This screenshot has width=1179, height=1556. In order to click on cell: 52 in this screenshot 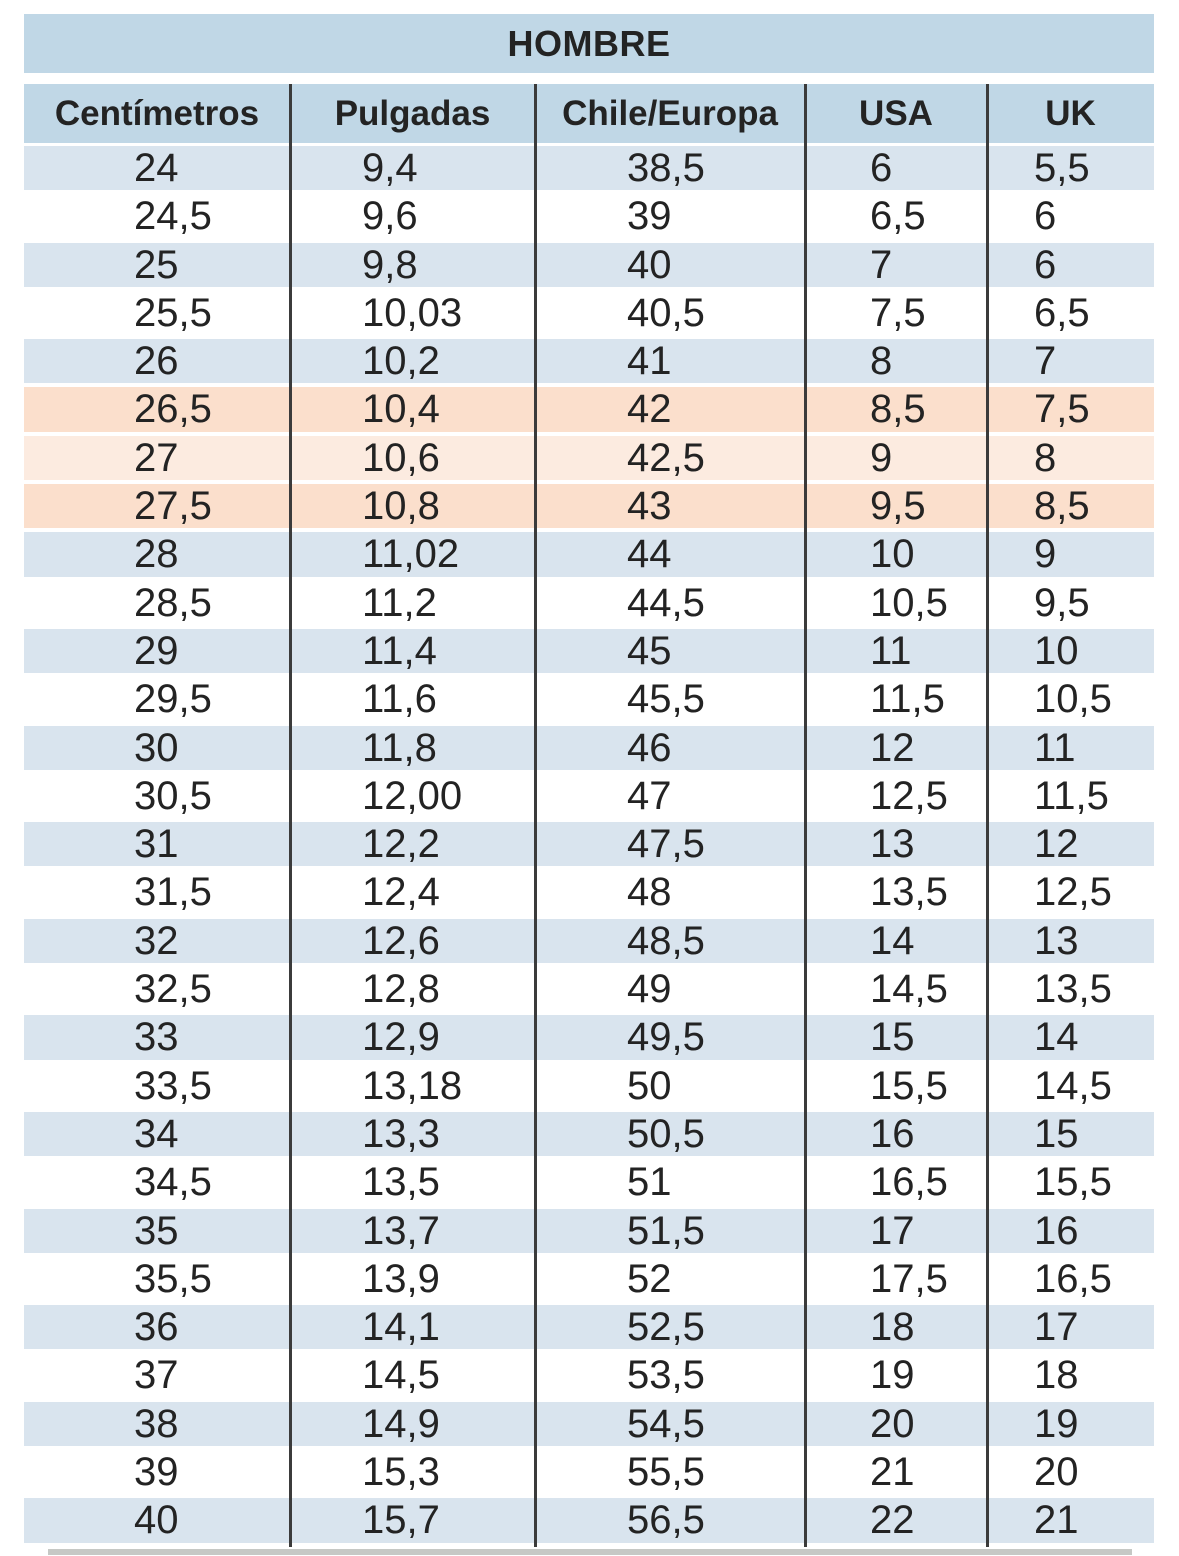, I will do `click(670, 1281)`.